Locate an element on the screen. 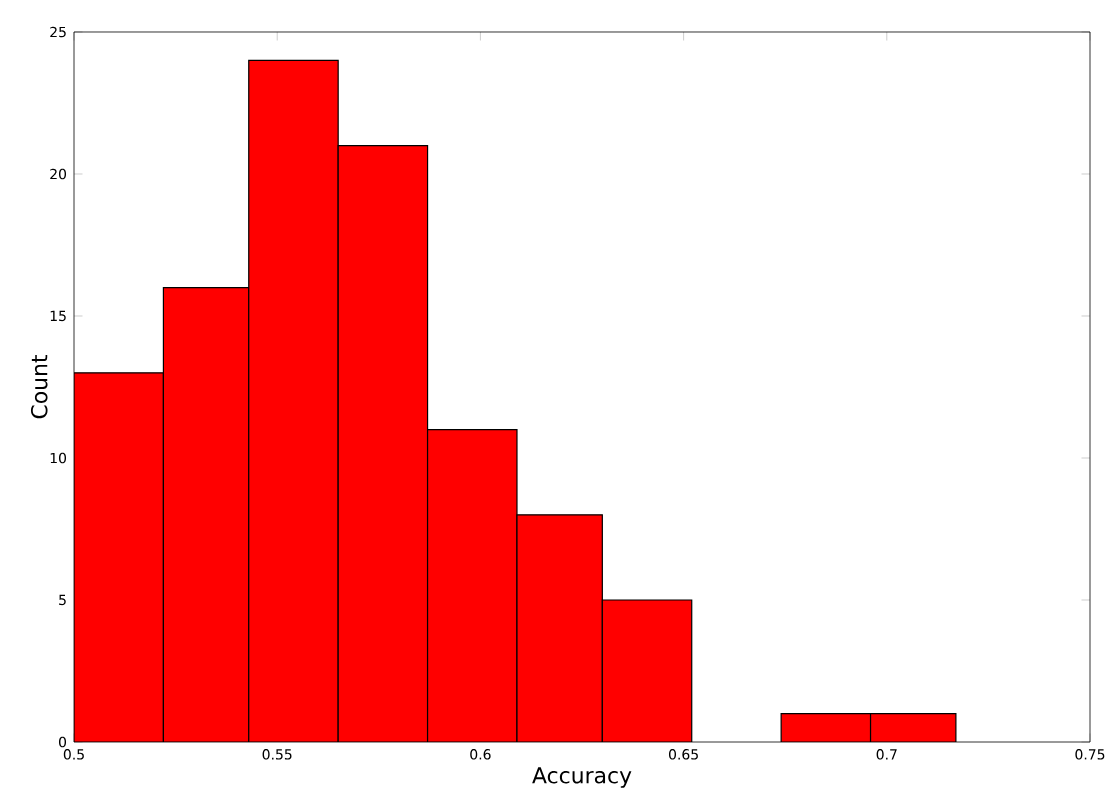  x-axis-title: Accuracy is located at coordinates (582, 777).